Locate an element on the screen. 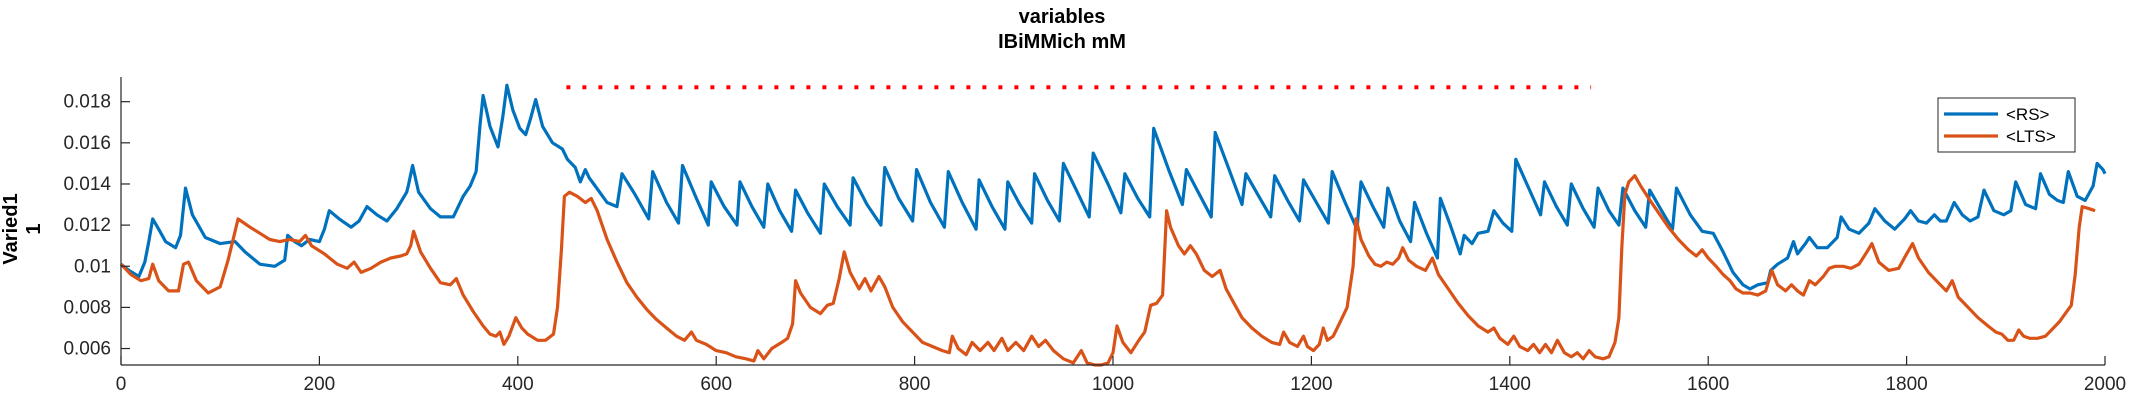  x-tick-label: 800 is located at coordinates (915, 384).